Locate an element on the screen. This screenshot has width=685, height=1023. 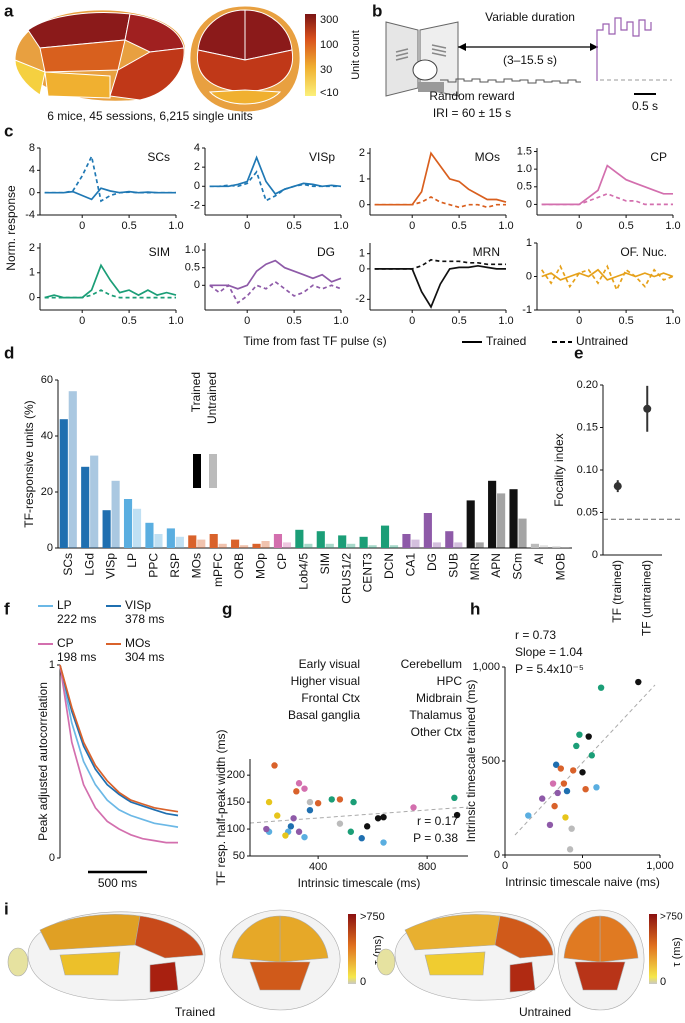
plot-title: SIM is located at coordinates (159, 252).